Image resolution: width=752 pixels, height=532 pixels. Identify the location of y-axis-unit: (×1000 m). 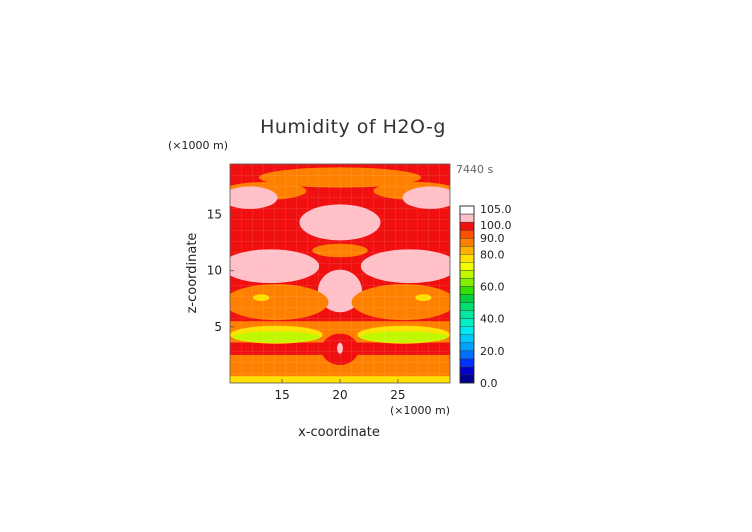
(198, 145).